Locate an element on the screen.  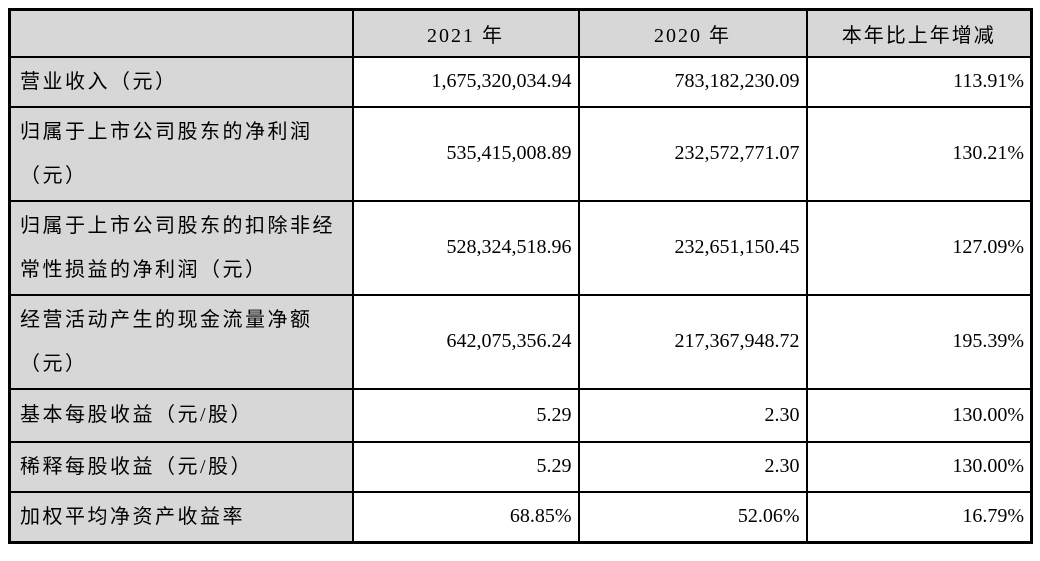
metric-label-cell: 加权平均净资产收益率 is located at coordinates (181, 517).